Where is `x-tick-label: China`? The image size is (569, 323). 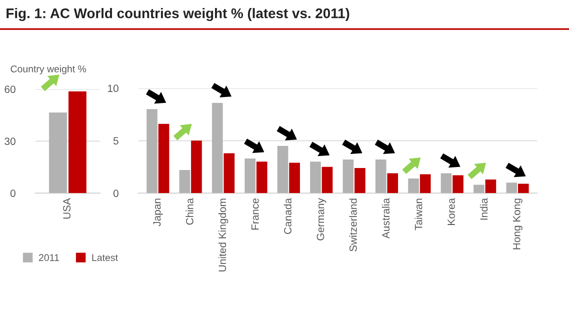 x-tick-label: China is located at coordinates (190, 211).